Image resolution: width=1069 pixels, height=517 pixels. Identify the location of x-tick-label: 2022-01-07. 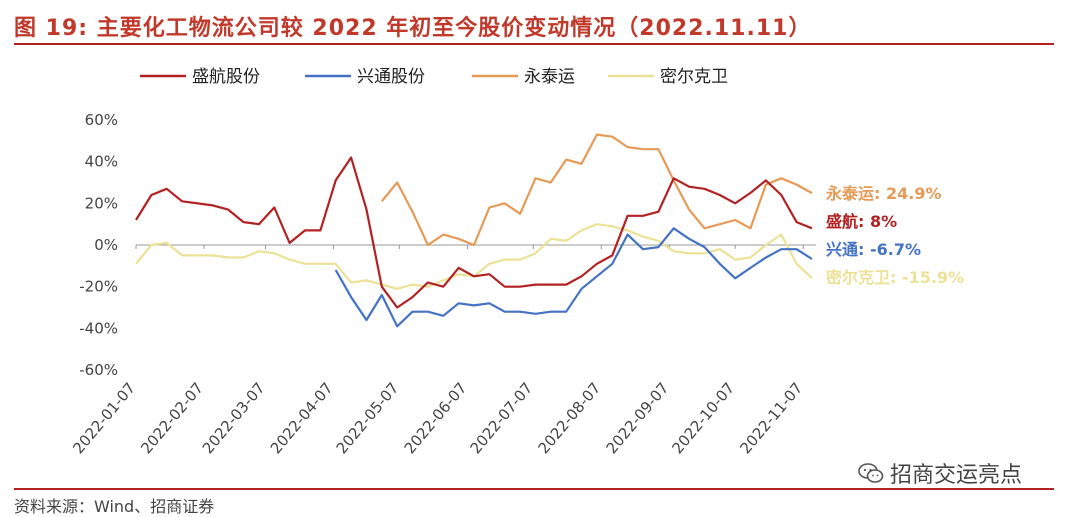
(104, 418).